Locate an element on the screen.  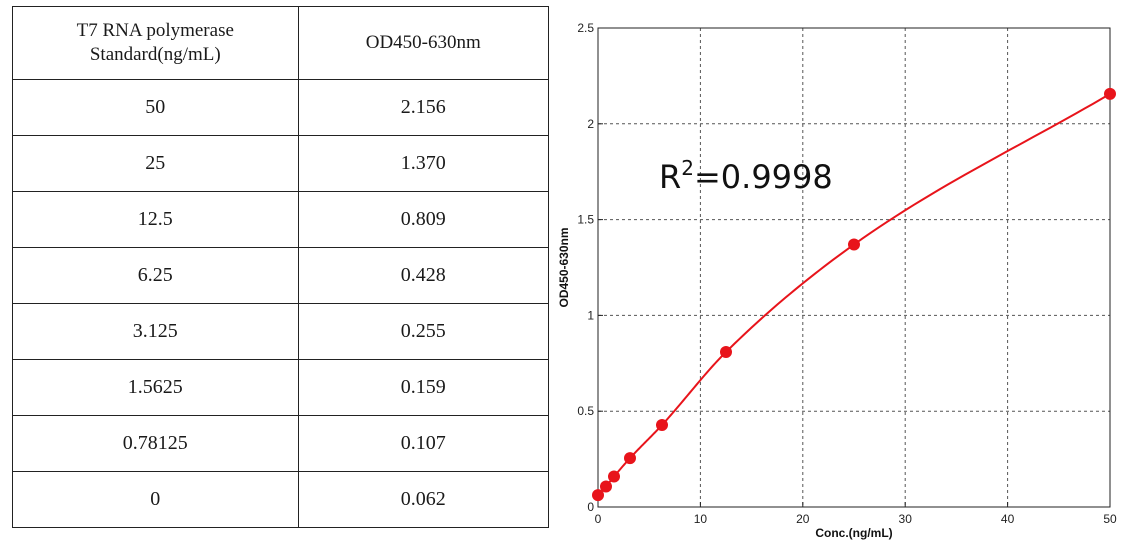
r2-prefix: R is located at coordinates (670, 177).